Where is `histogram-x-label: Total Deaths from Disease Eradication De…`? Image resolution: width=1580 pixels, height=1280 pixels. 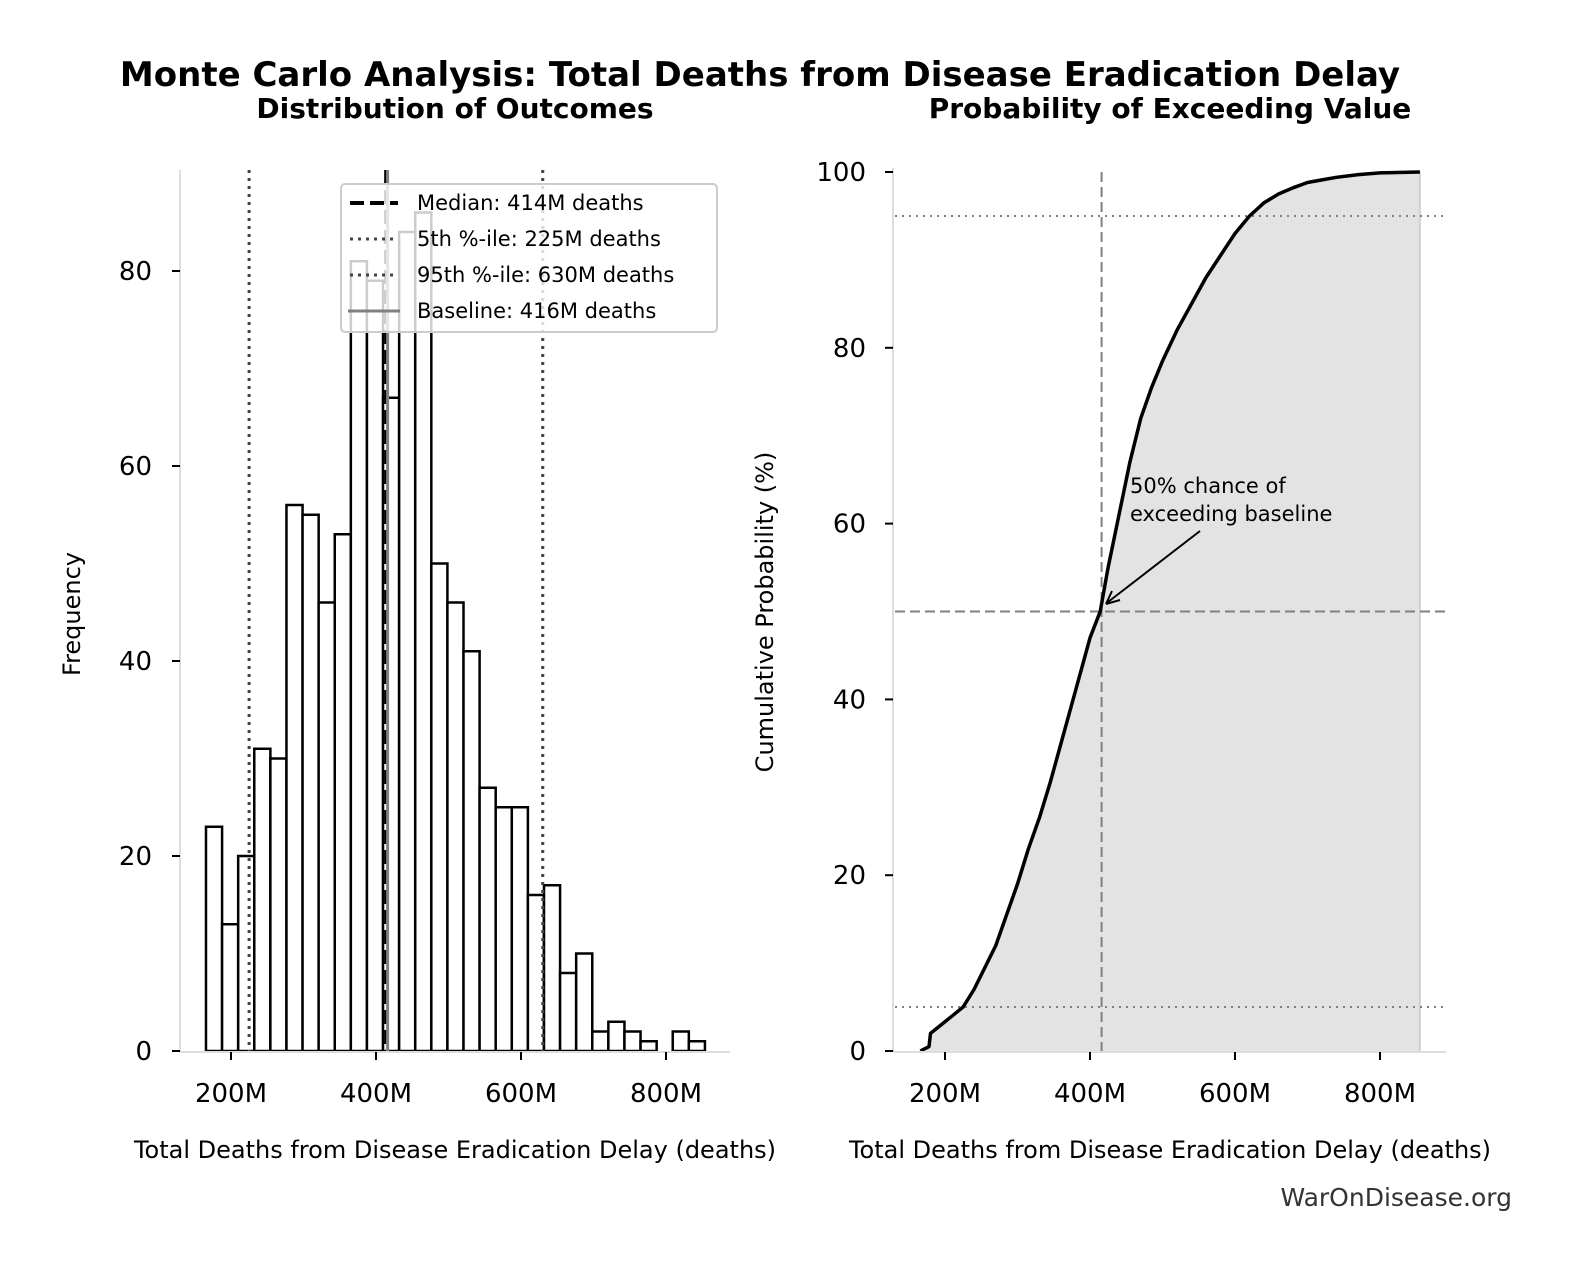 histogram-x-label: Total Deaths from Disease Eradication De… is located at coordinates (454, 1150).